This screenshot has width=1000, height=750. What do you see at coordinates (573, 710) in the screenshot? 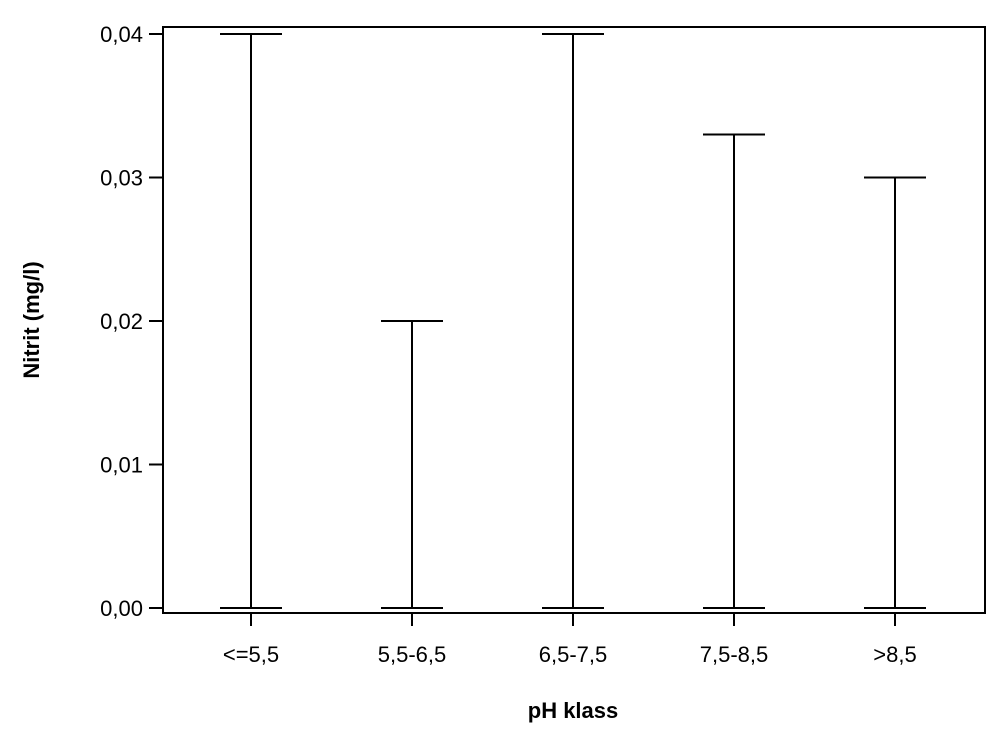
I see `x-axis-title: pH klass` at bounding box center [573, 710].